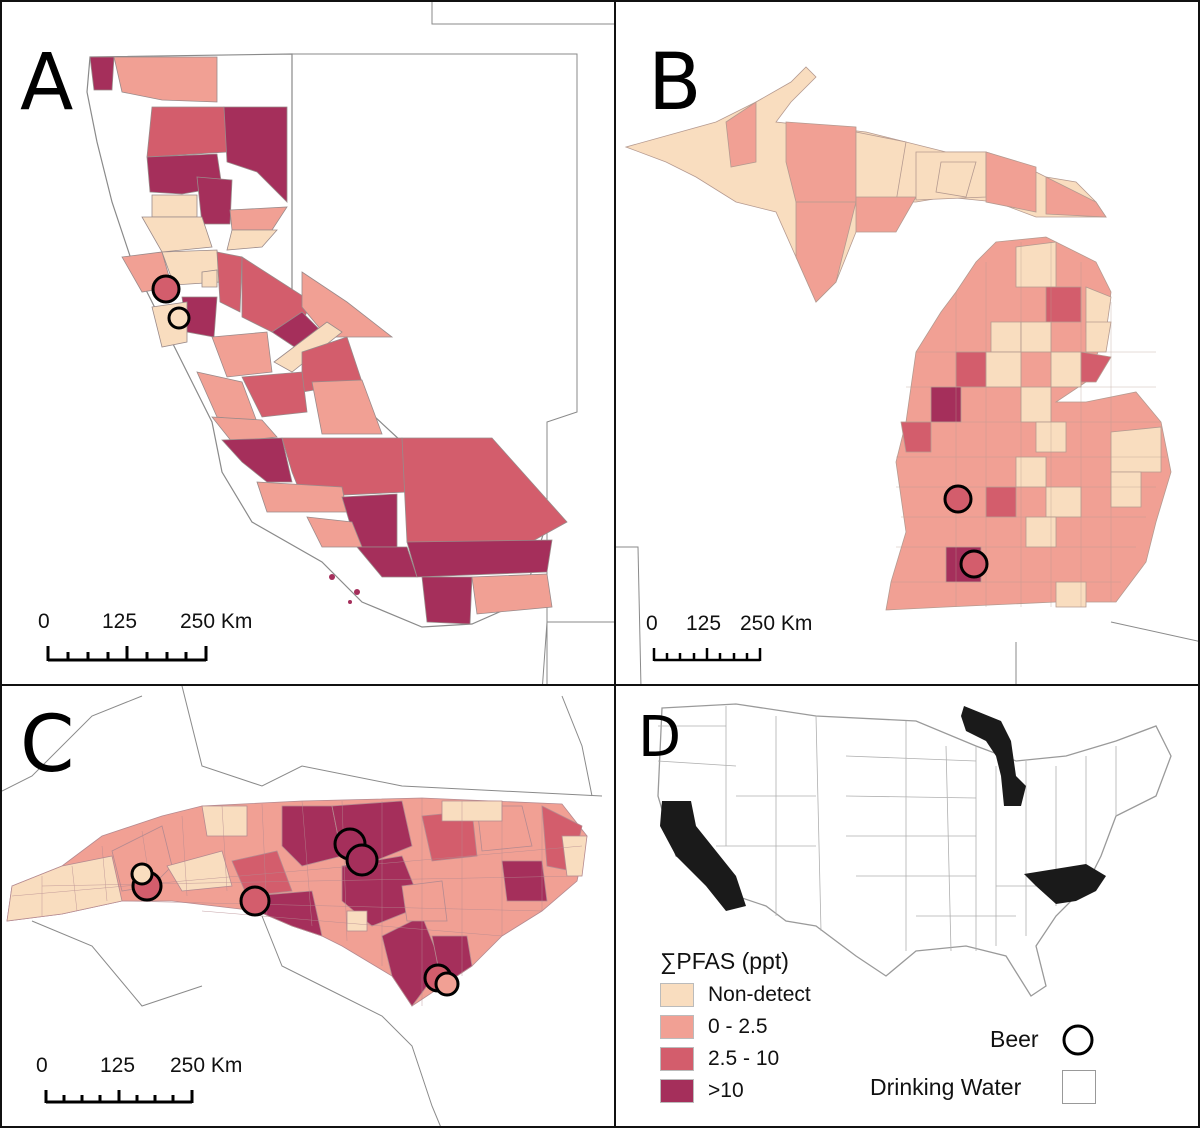 The image size is (1200, 1128). I want to click on california-highlight, so click(703, 856).